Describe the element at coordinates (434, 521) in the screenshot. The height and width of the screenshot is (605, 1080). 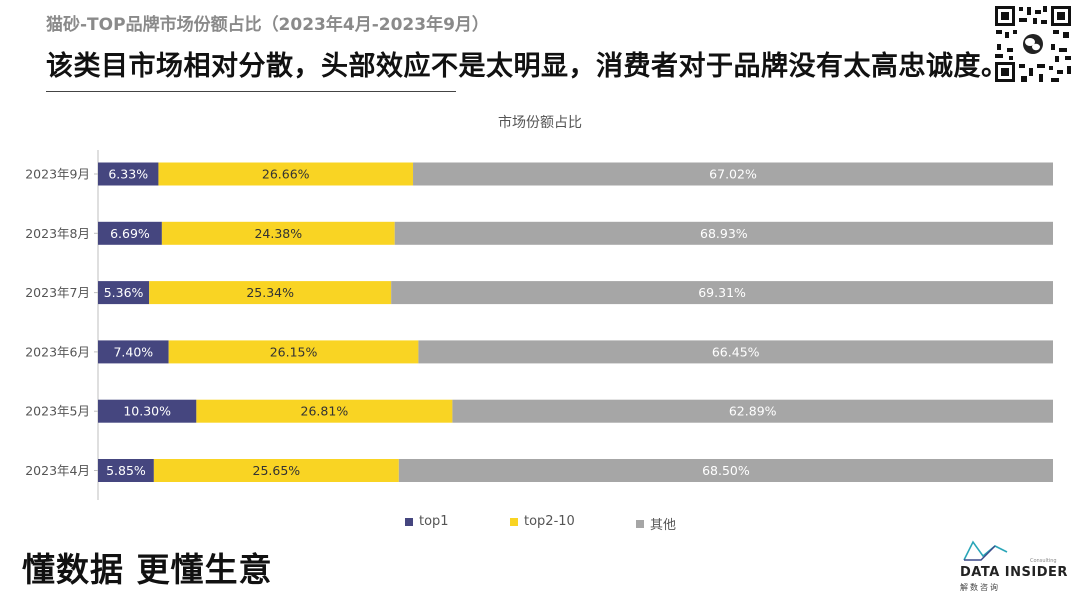
I see `legend-label-top1: top1` at that location.